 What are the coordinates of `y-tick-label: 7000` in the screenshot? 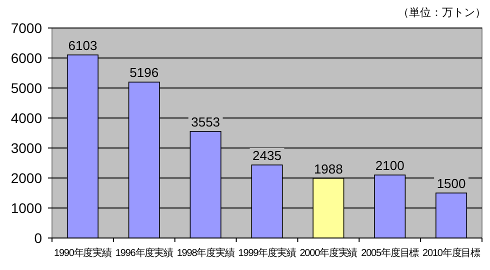 It's located at (26, 28).